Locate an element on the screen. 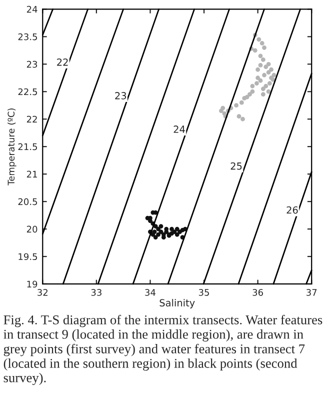 The width and height of the screenshot is (328, 417). y-tick-label: 19 is located at coordinates (32, 284).